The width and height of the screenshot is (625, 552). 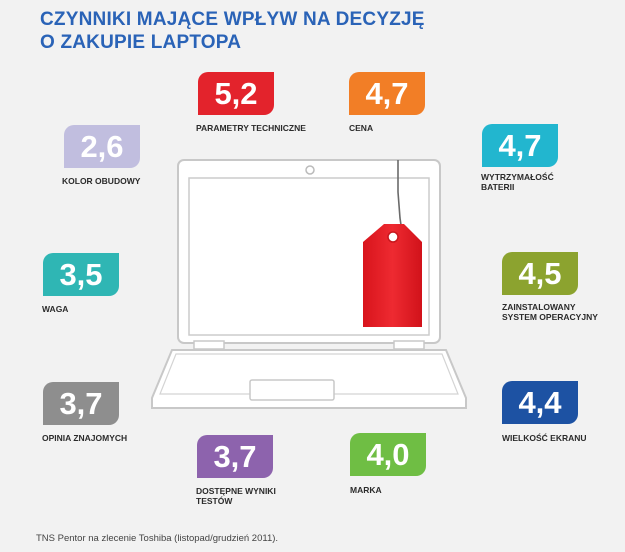 I want to click on factor-label: MARKA, so click(x=366, y=490).